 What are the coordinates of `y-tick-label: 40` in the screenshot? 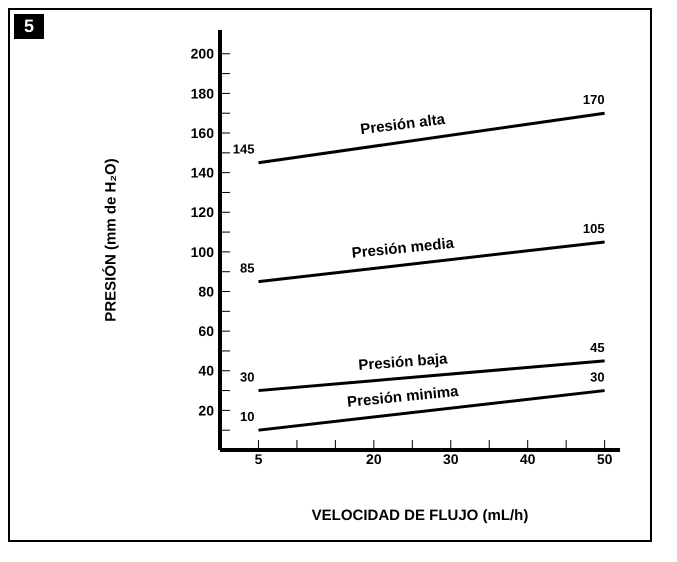 It's located at (206, 370).